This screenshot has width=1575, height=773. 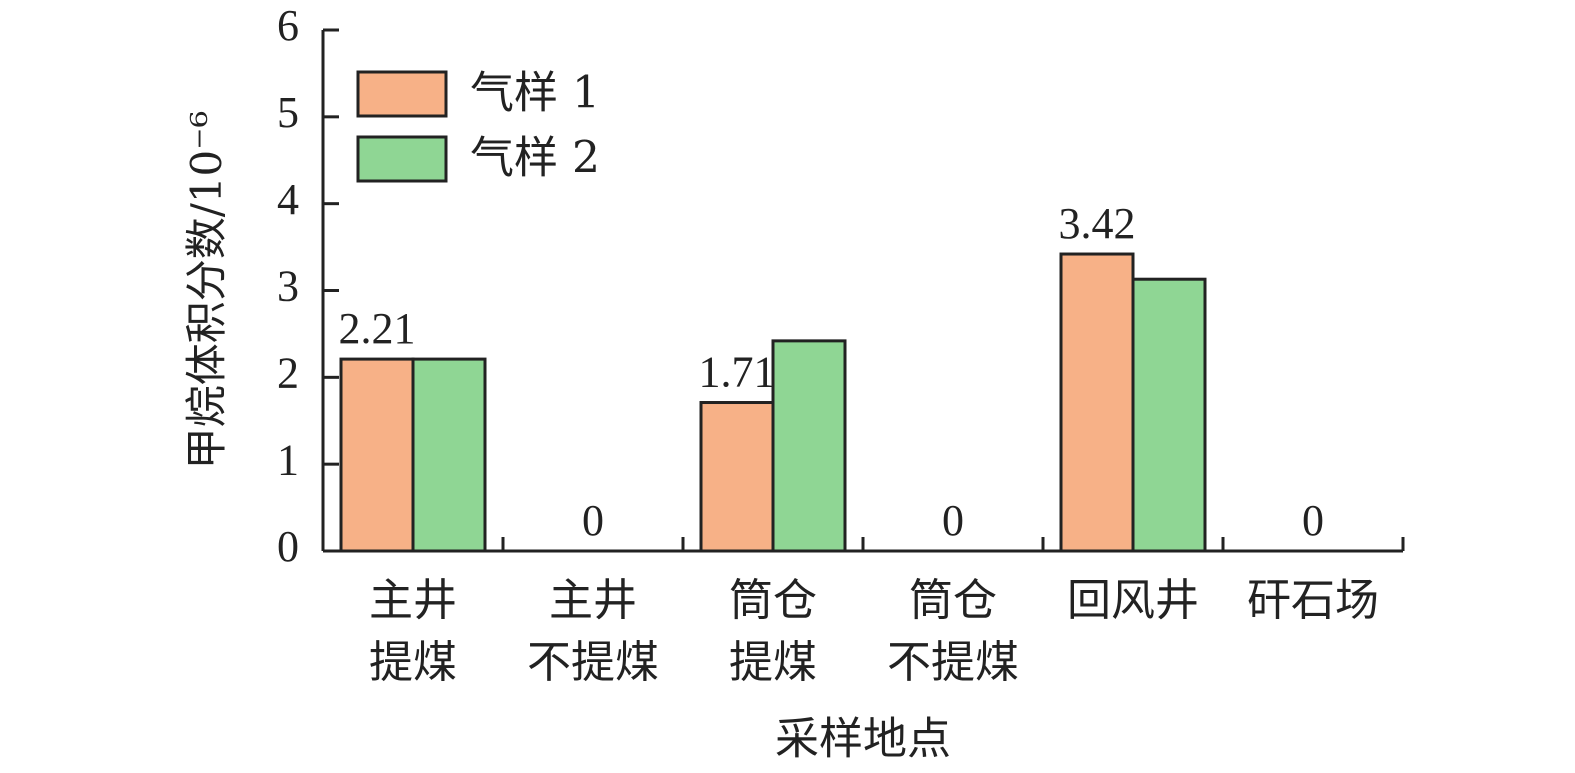 I want to click on y-tick-label: 5, so click(x=288, y=112).